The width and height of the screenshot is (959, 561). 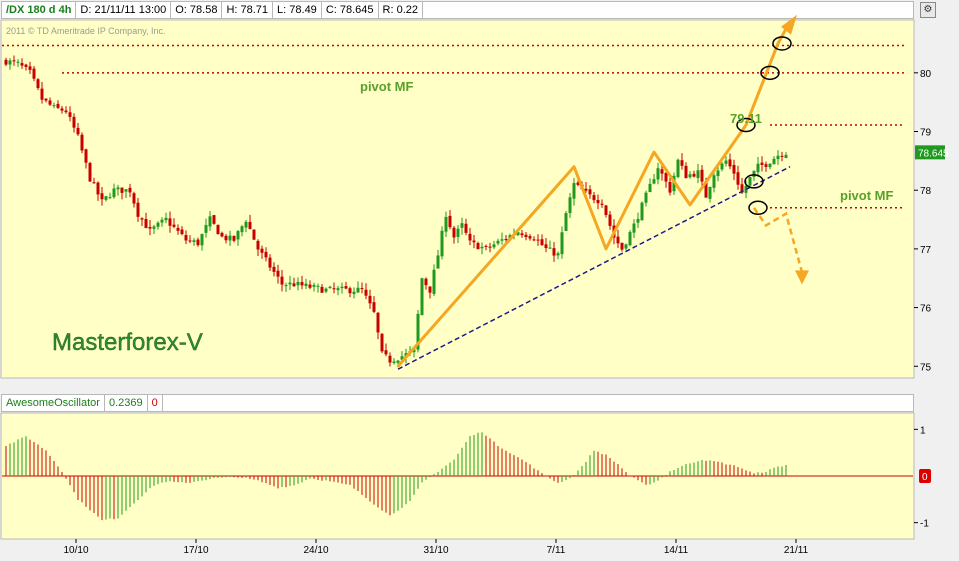 What do you see at coordinates (127, 342) in the screenshot?
I see `watermark-text: Masterforex-V` at bounding box center [127, 342].